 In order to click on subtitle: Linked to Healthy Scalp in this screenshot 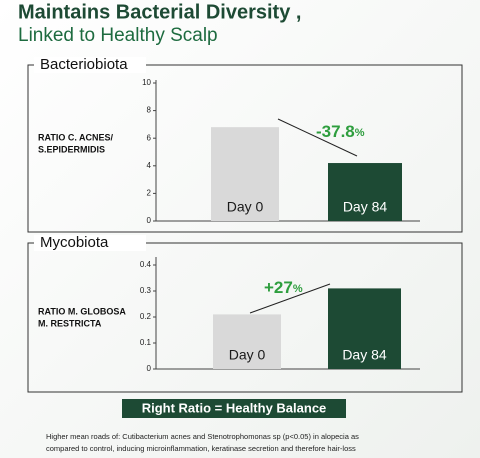, I will do `click(118, 35)`.